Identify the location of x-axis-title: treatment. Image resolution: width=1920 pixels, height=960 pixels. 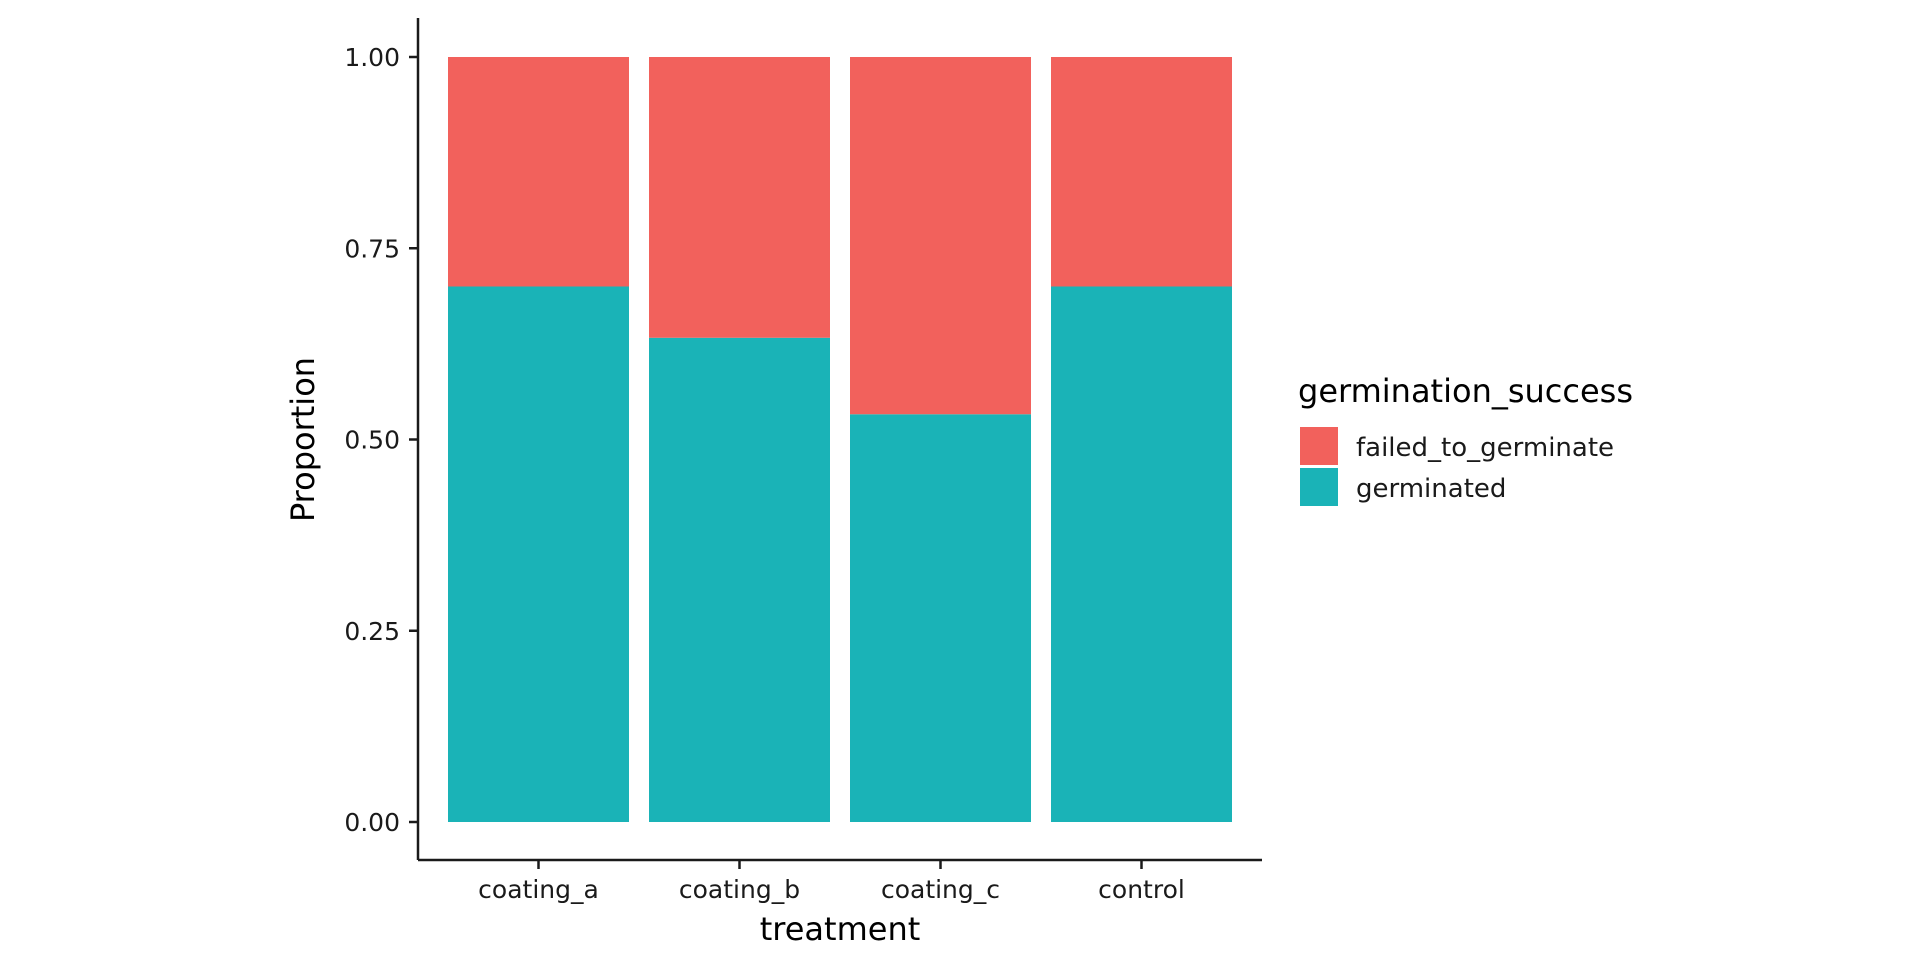
(840, 929).